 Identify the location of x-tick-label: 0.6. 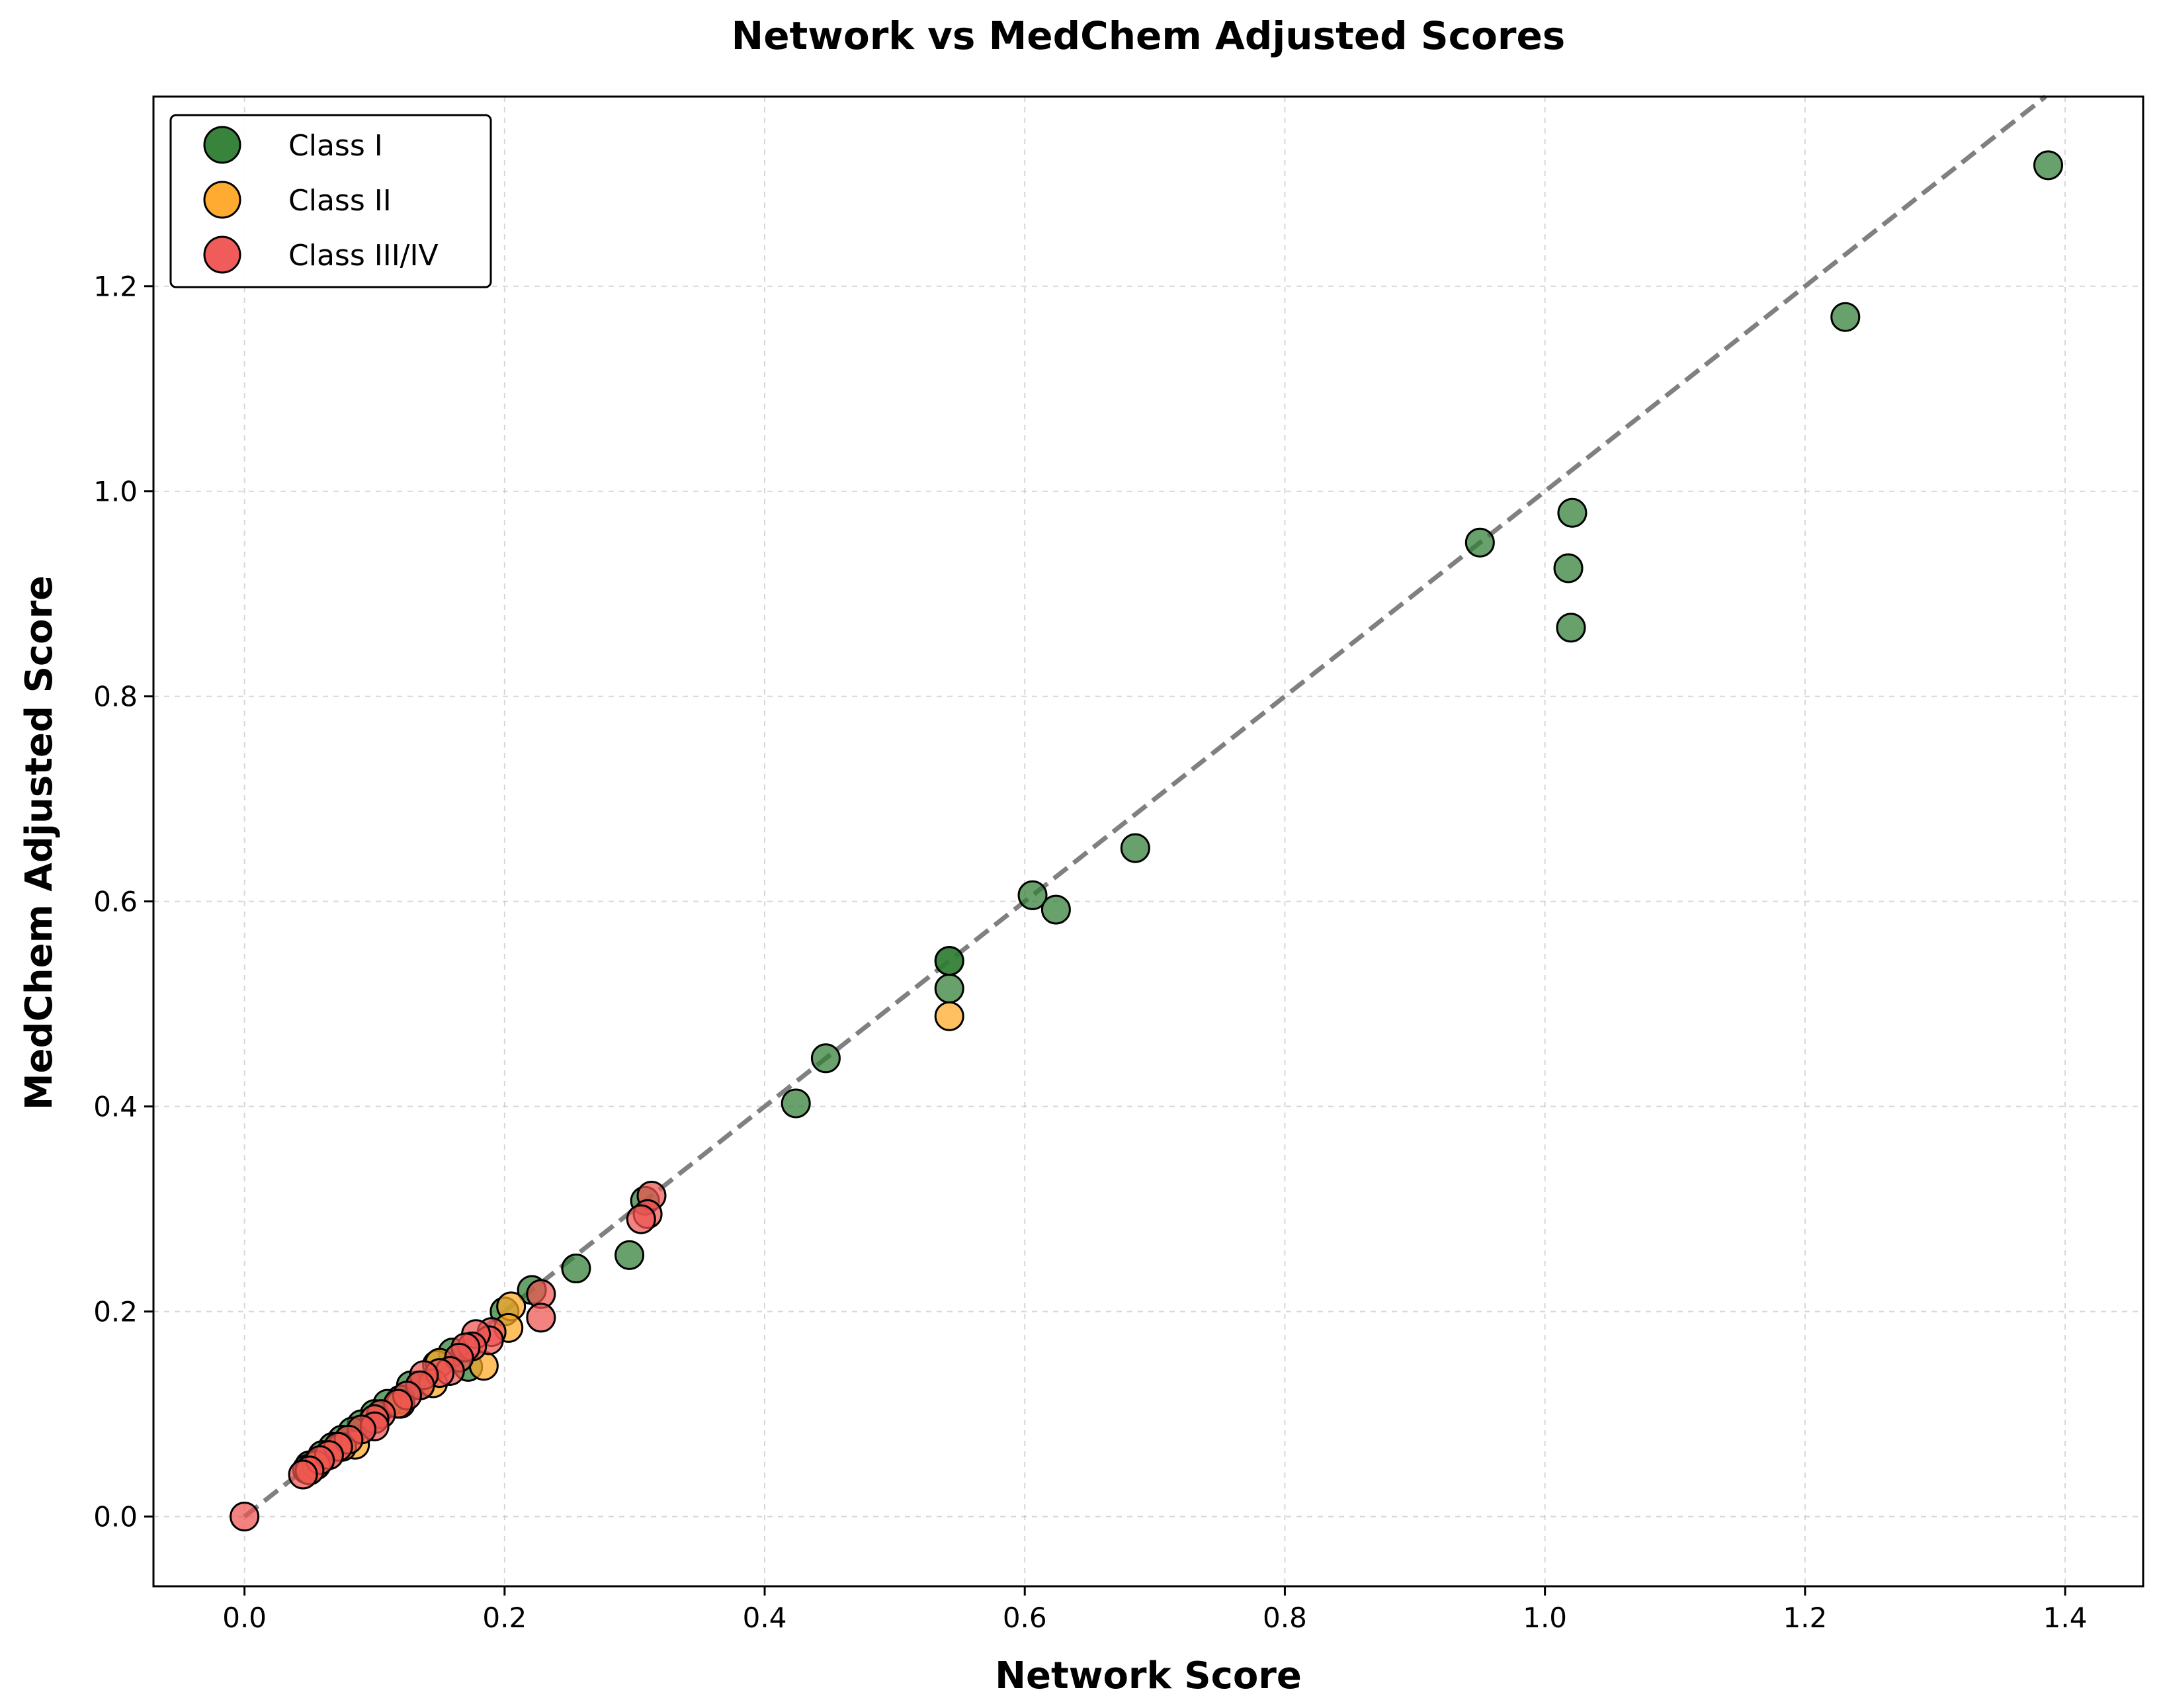
(1025, 1618).